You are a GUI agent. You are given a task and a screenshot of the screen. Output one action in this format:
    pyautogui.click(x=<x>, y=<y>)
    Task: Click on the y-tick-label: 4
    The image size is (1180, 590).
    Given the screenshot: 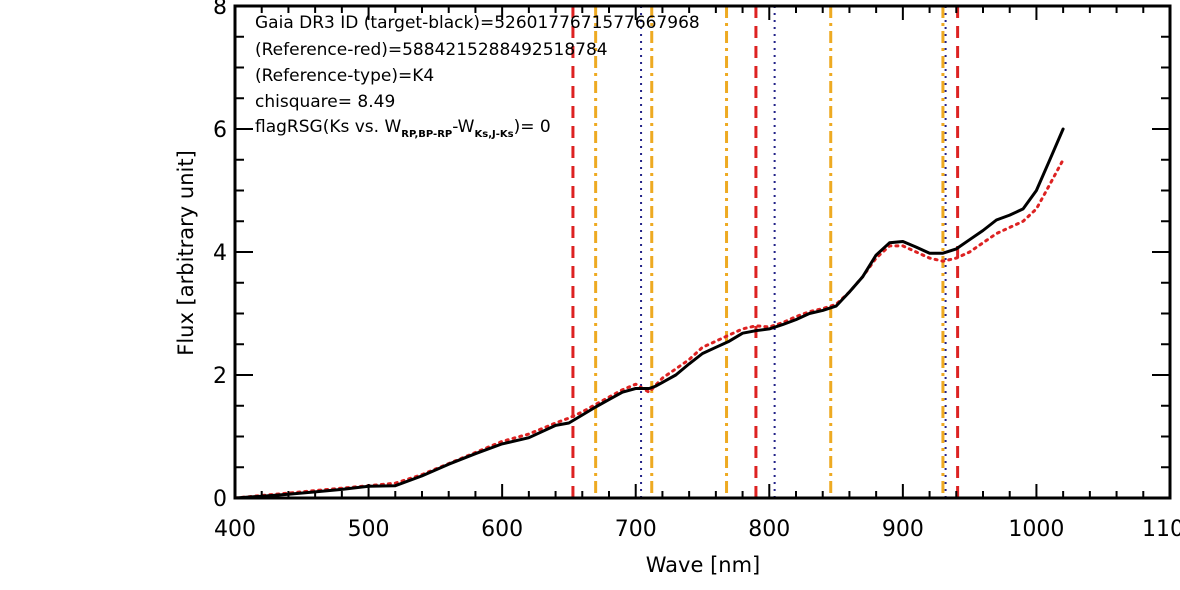 What is the action you would take?
    pyautogui.click(x=220, y=253)
    